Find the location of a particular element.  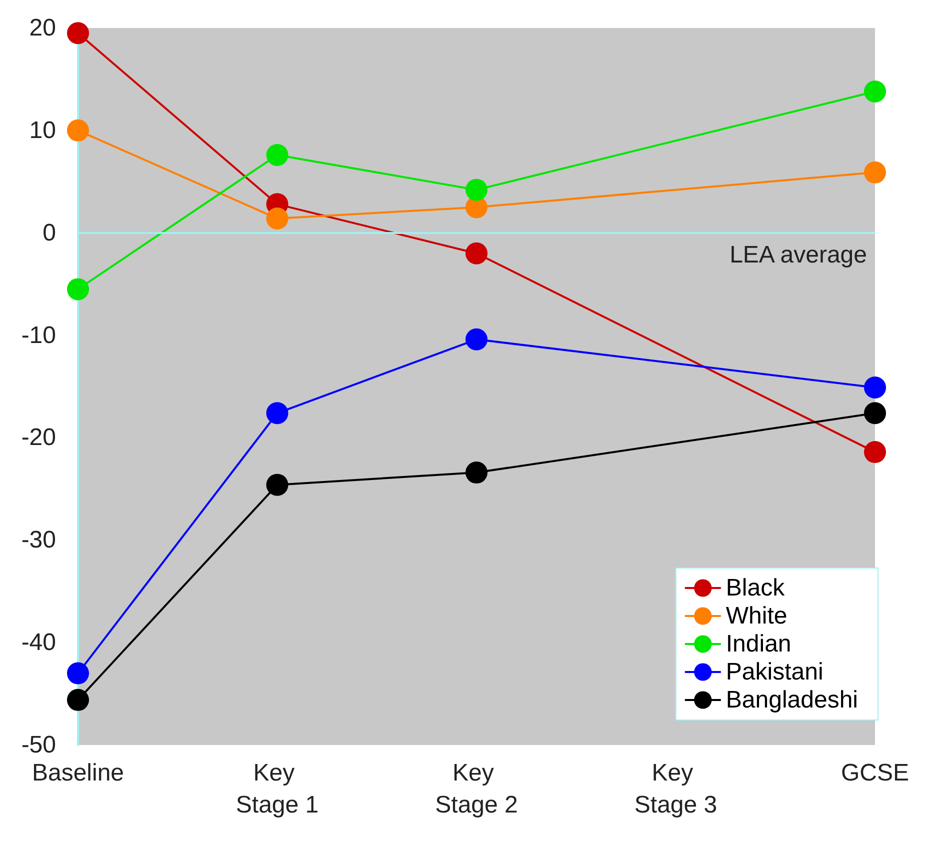

y-tick-label: -10 is located at coordinates (38, 335).